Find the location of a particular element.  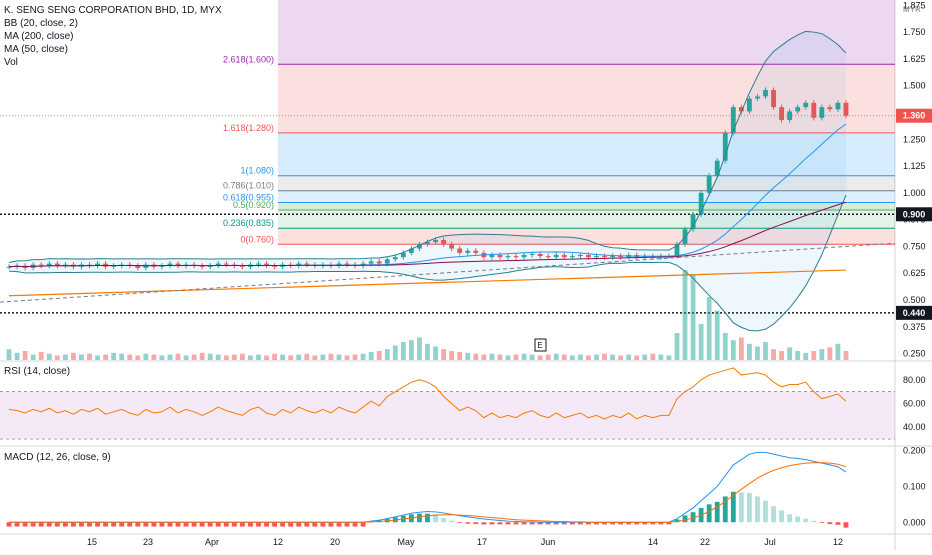

ma50-line is located at coordinates (427, 234).